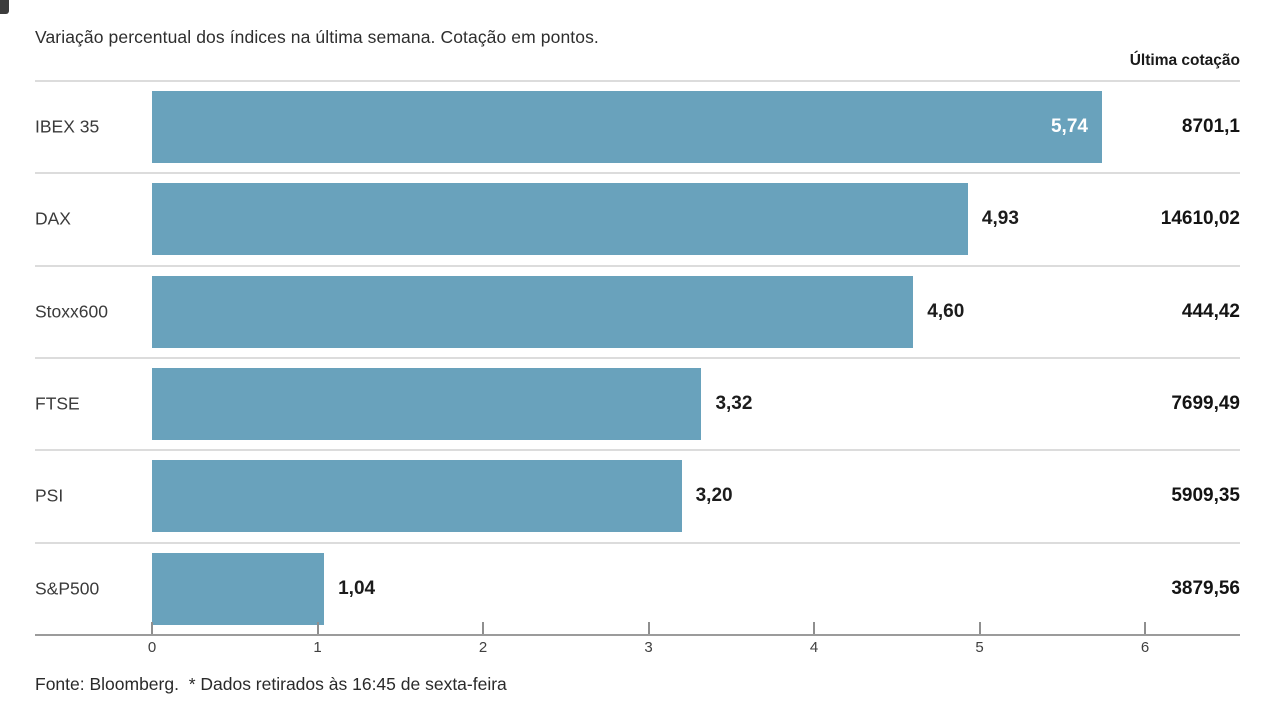 The height and width of the screenshot is (721, 1279). What do you see at coordinates (49, 495) in the screenshot?
I see `category-label: PSI` at bounding box center [49, 495].